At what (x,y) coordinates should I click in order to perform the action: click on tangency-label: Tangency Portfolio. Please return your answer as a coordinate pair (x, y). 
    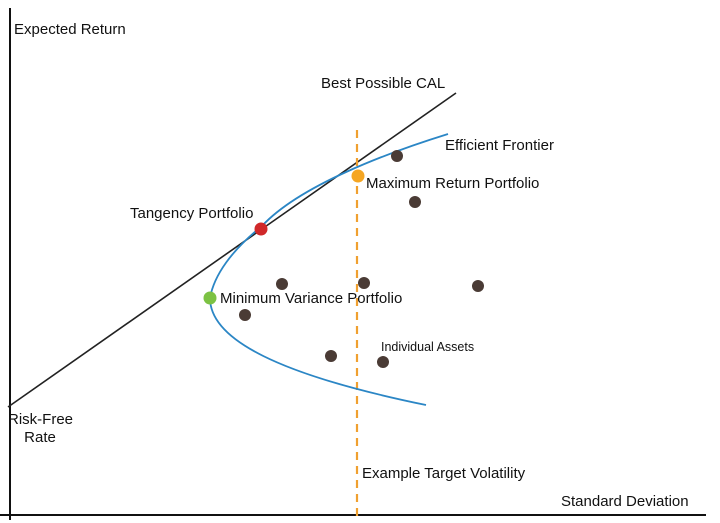
    Looking at the image, I should click on (192, 213).